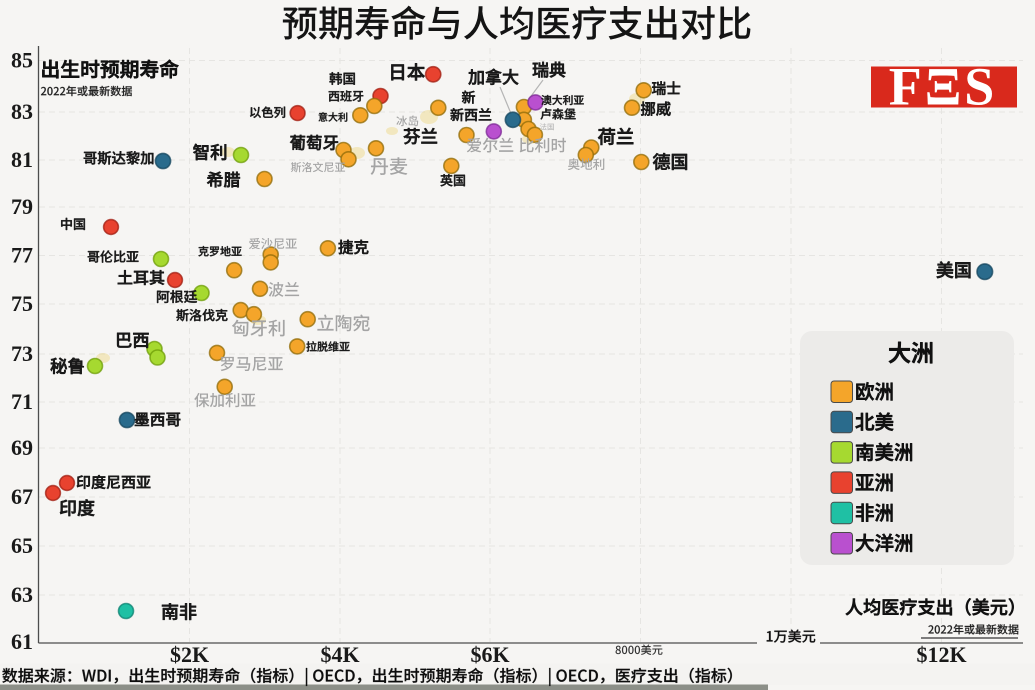 The height and width of the screenshot is (690, 1035). I want to click on svg-text: FΞS, so click(943, 87).